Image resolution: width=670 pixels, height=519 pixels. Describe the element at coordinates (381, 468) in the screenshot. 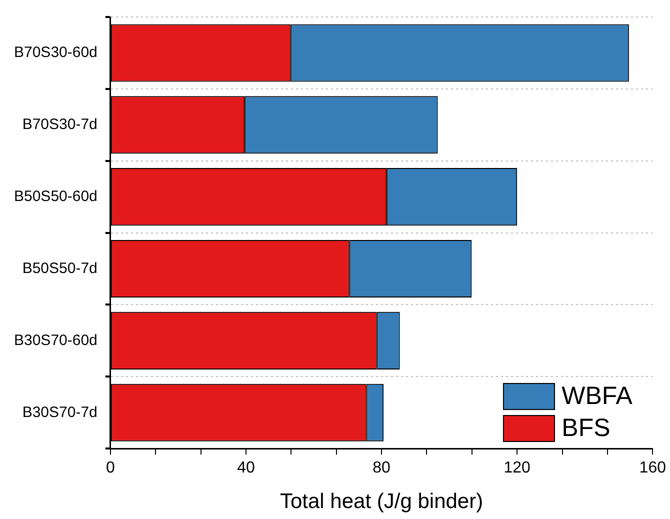

I see `x-tick-label: 80` at that location.